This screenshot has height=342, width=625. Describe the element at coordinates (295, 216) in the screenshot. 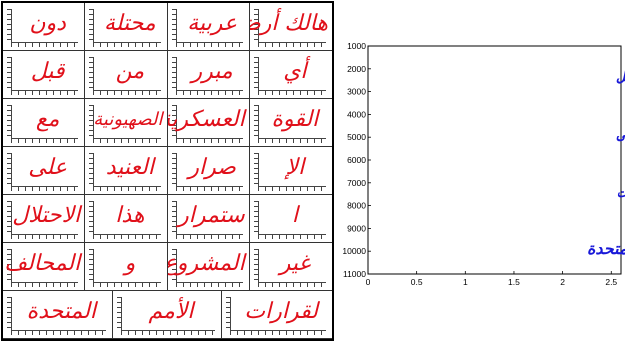

I see `handwritten-word: ا` at that location.